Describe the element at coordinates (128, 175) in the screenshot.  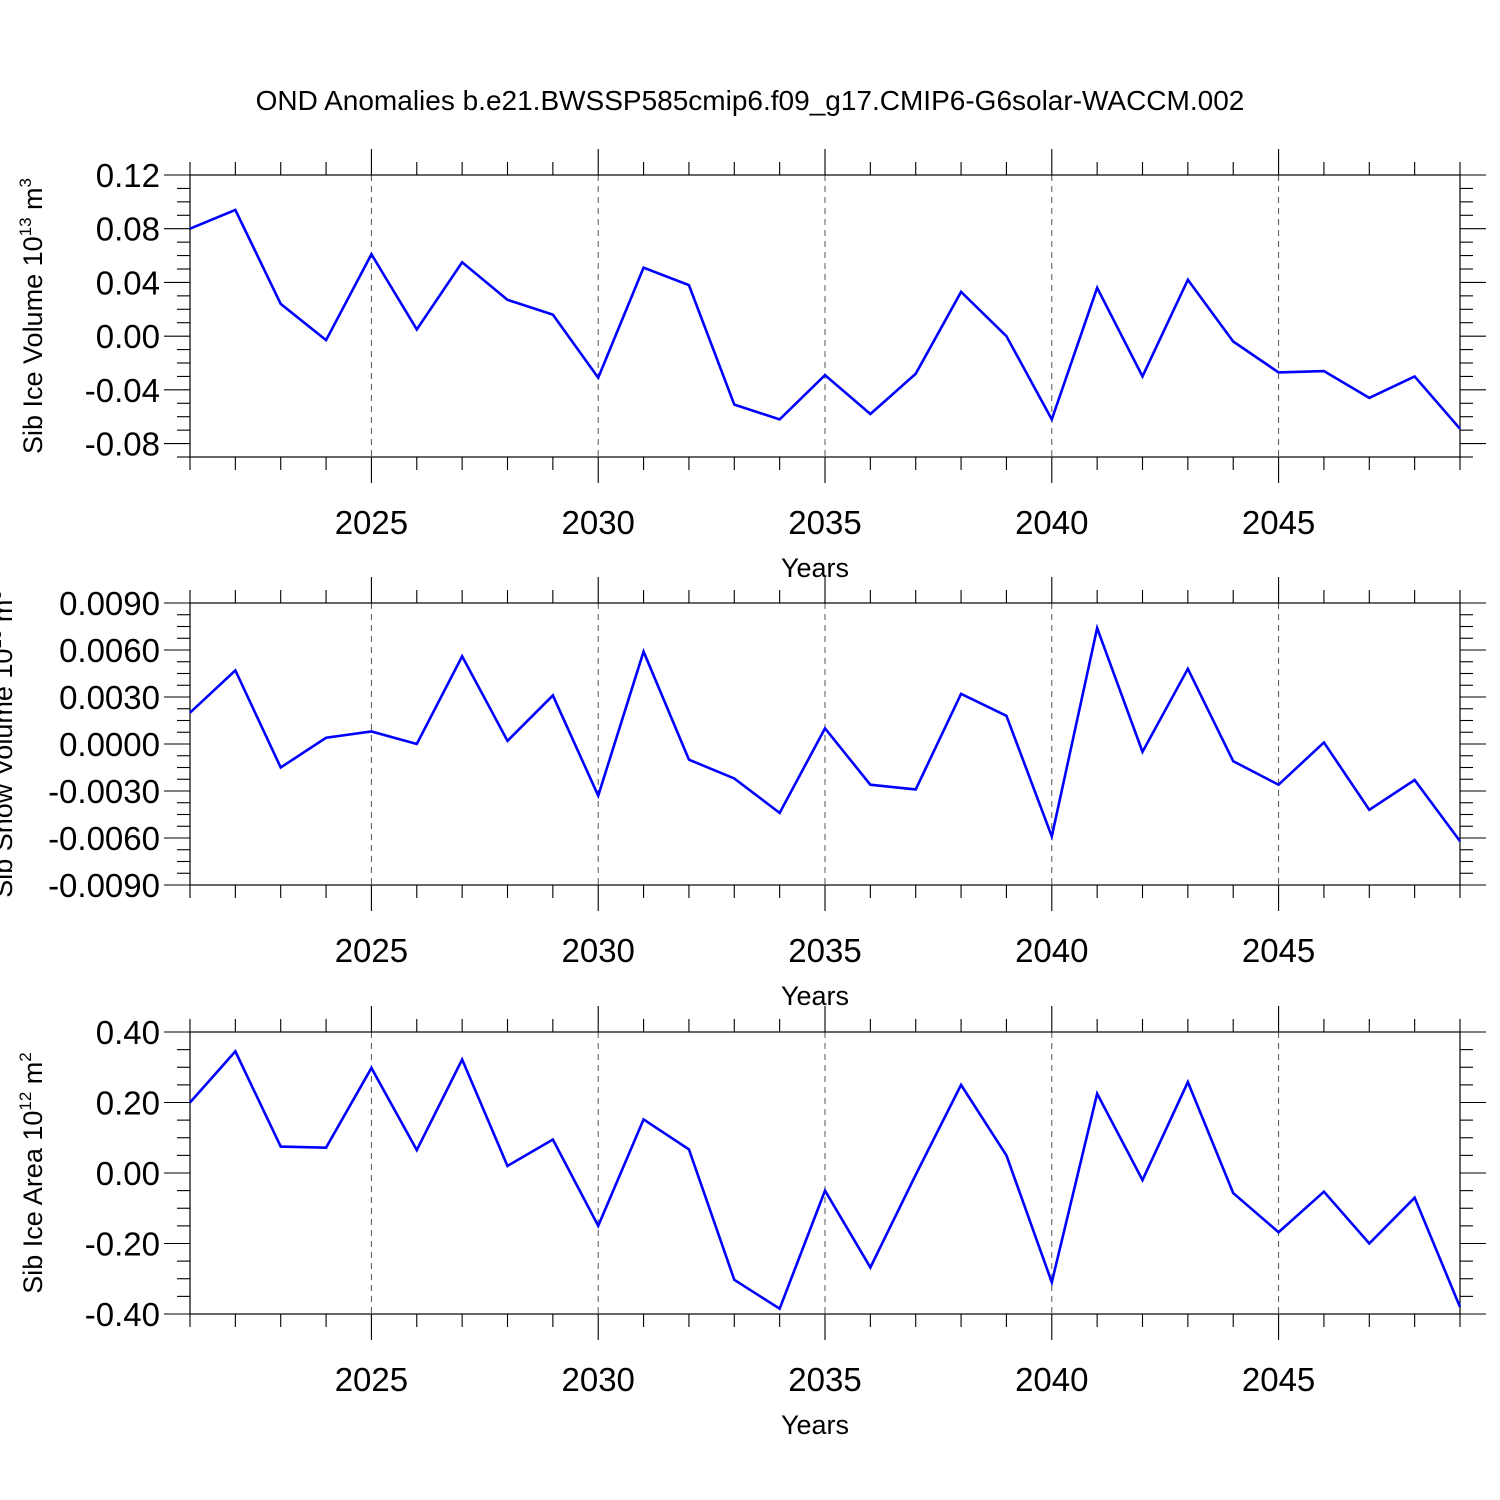
I see `y-tick-label: 0.12` at that location.